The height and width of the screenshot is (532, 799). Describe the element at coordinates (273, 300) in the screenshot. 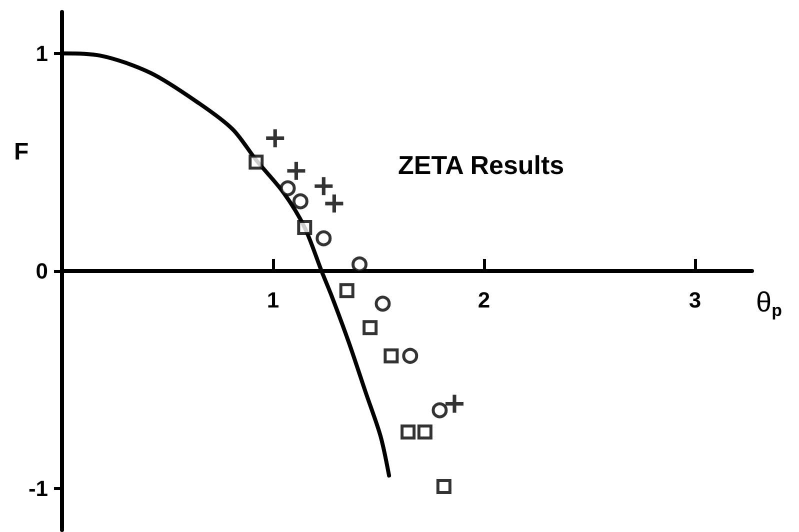

I see `x-tick-label: 1` at that location.